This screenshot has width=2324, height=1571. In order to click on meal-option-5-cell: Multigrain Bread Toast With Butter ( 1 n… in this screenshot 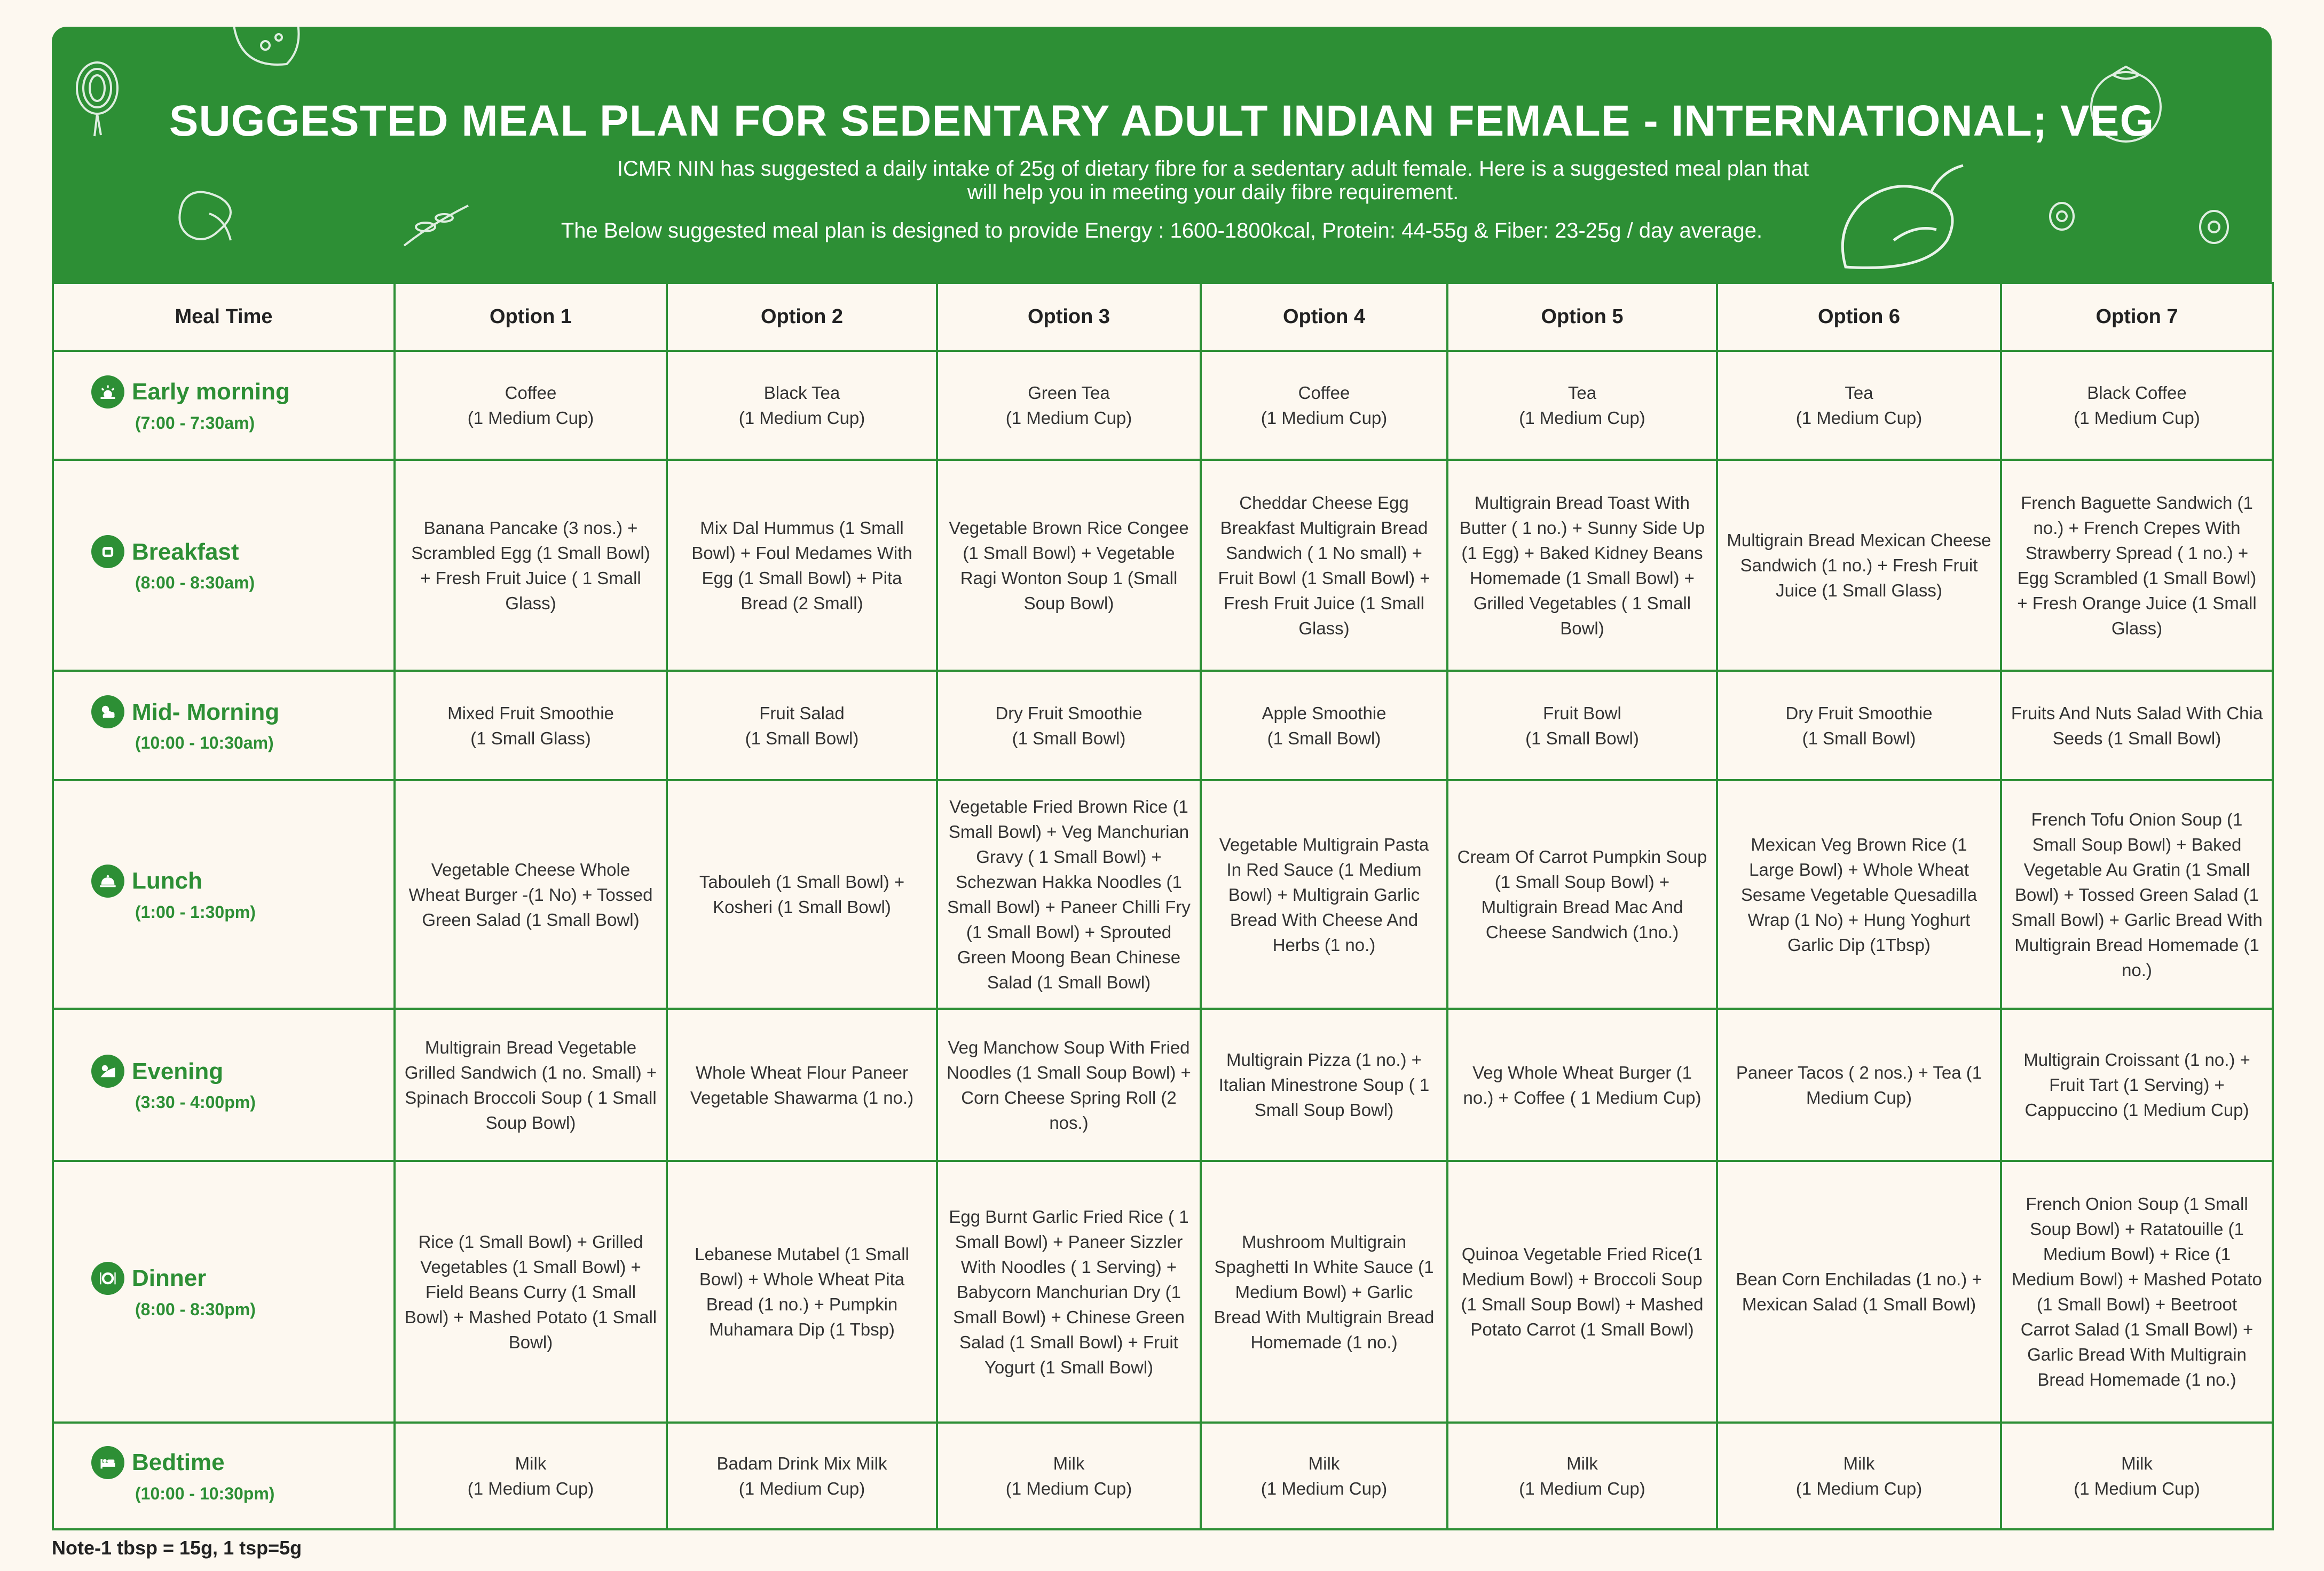, I will do `click(1582, 565)`.